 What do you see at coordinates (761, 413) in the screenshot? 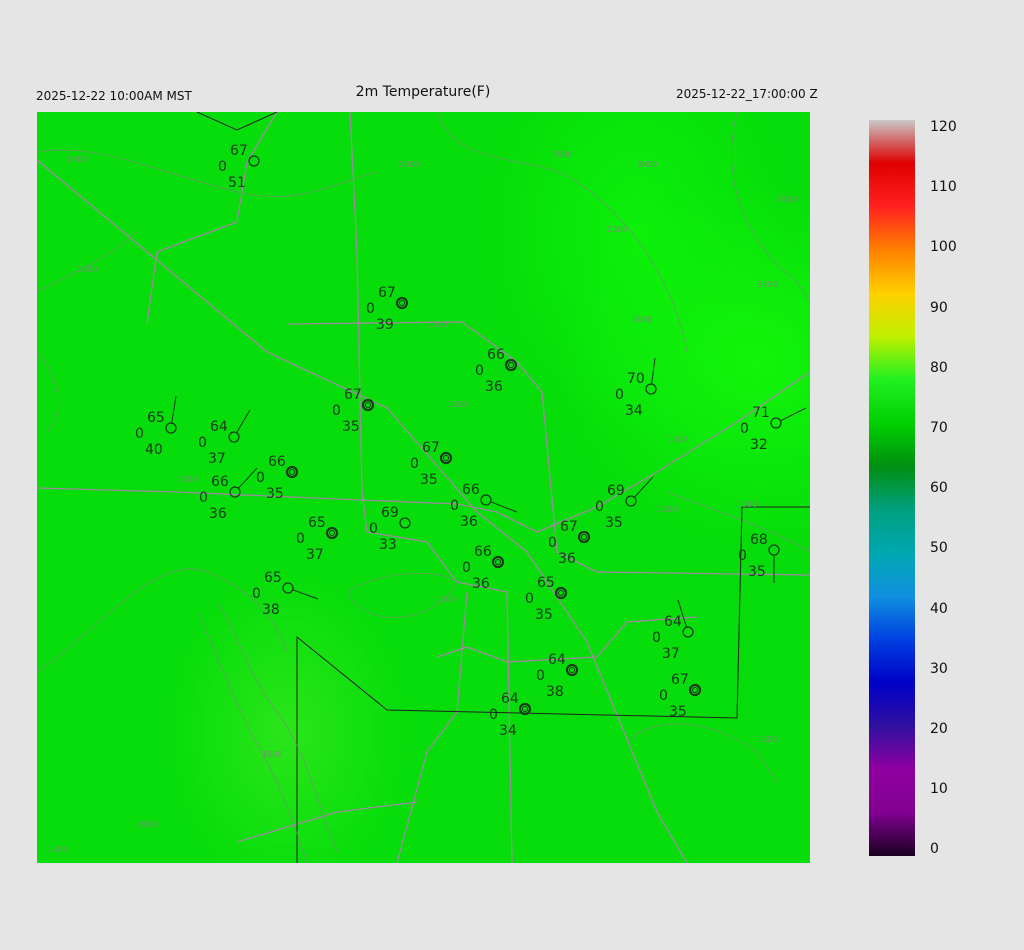
I see `station-temperature: 71` at bounding box center [761, 413].